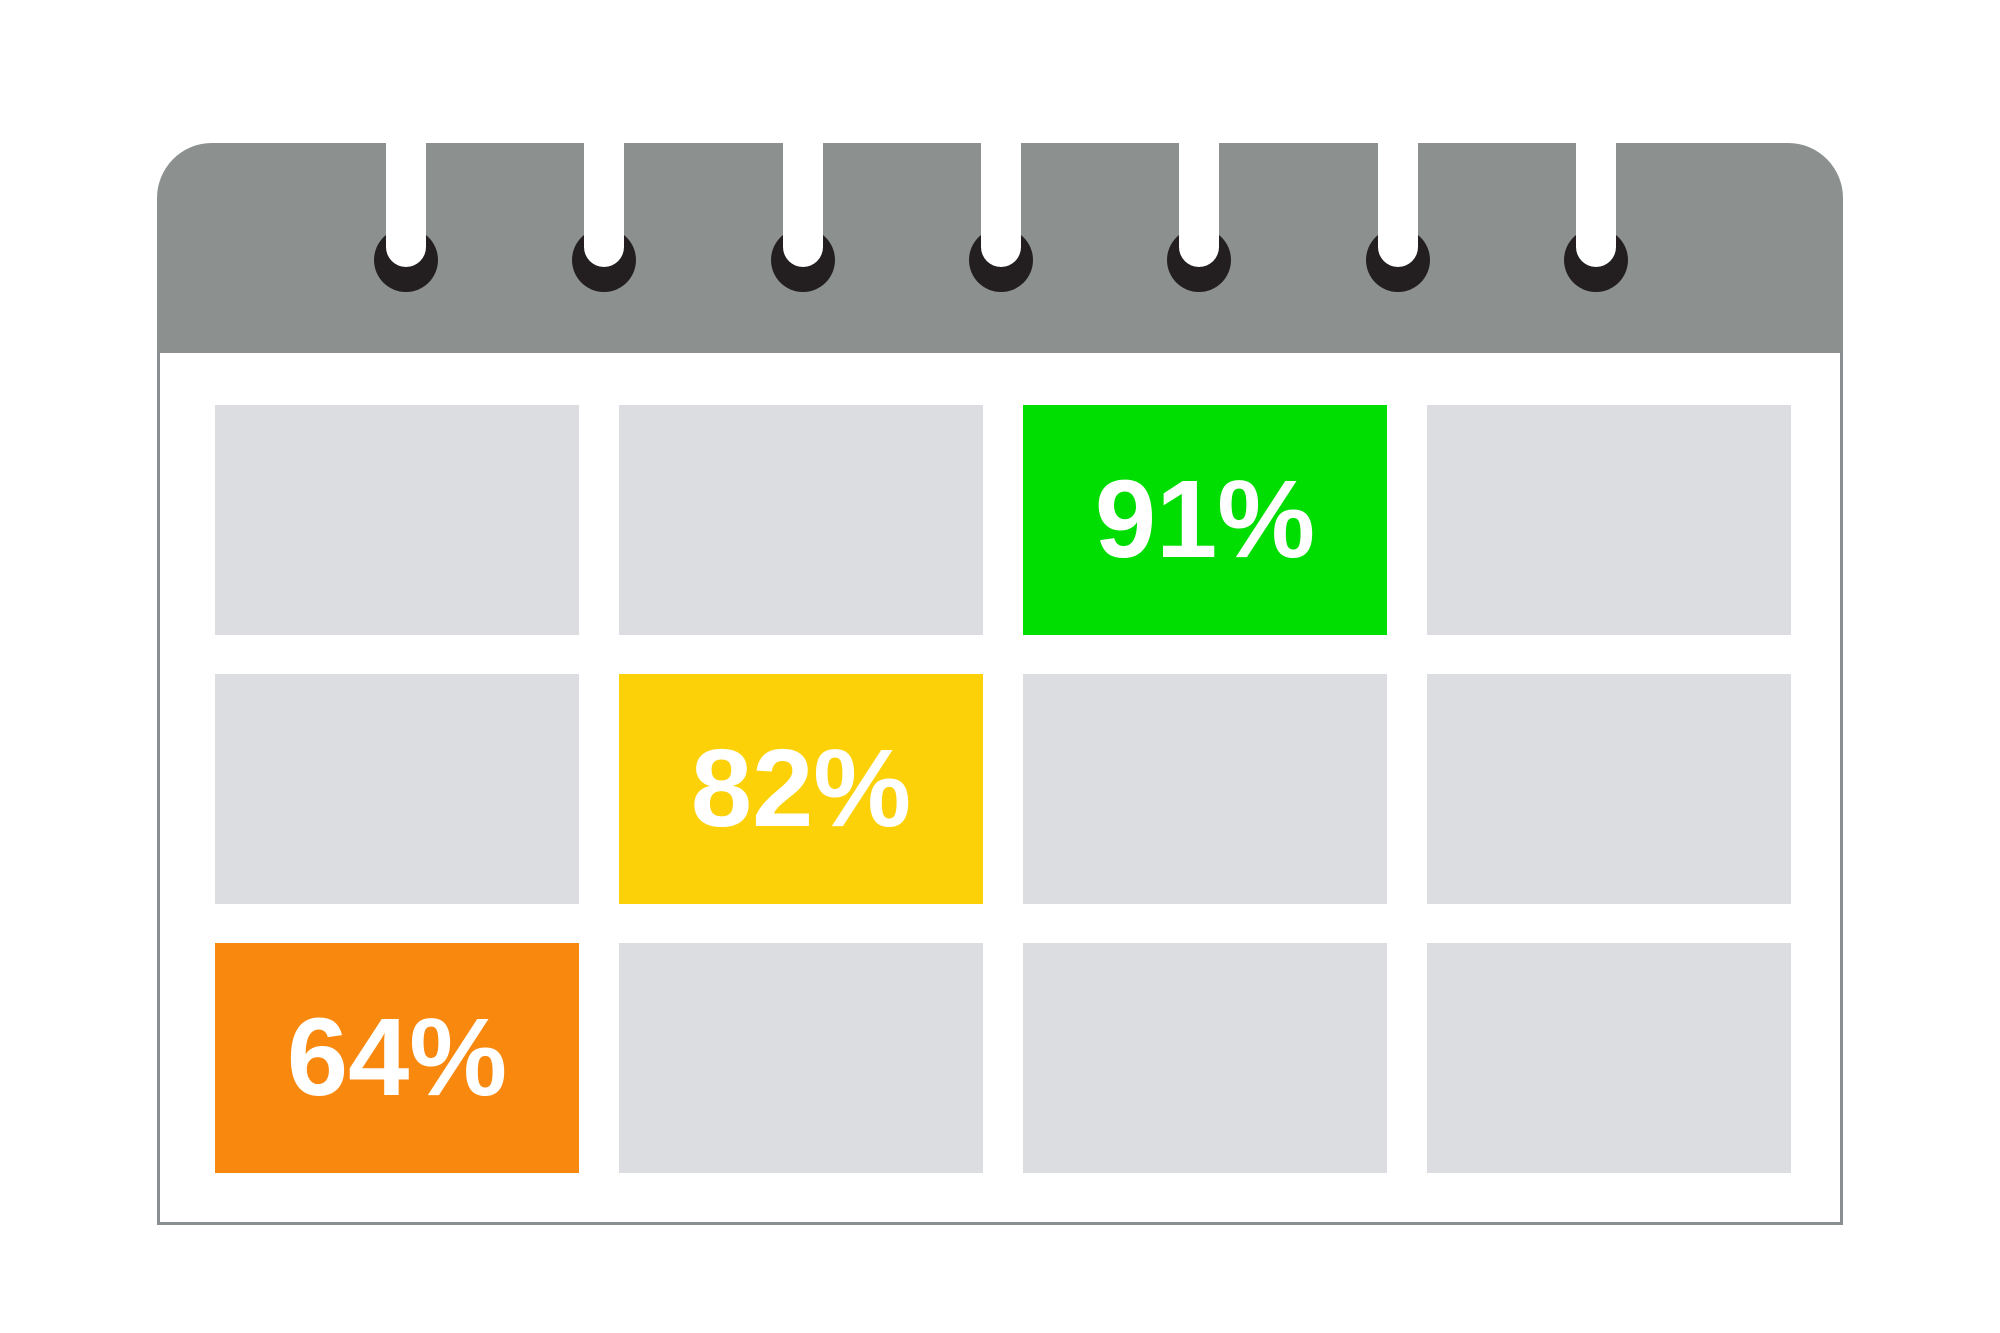 This screenshot has width=2000, height=1333. Describe the element at coordinates (1609, 789) in the screenshot. I see `calendar-cell-r2c4` at that location.